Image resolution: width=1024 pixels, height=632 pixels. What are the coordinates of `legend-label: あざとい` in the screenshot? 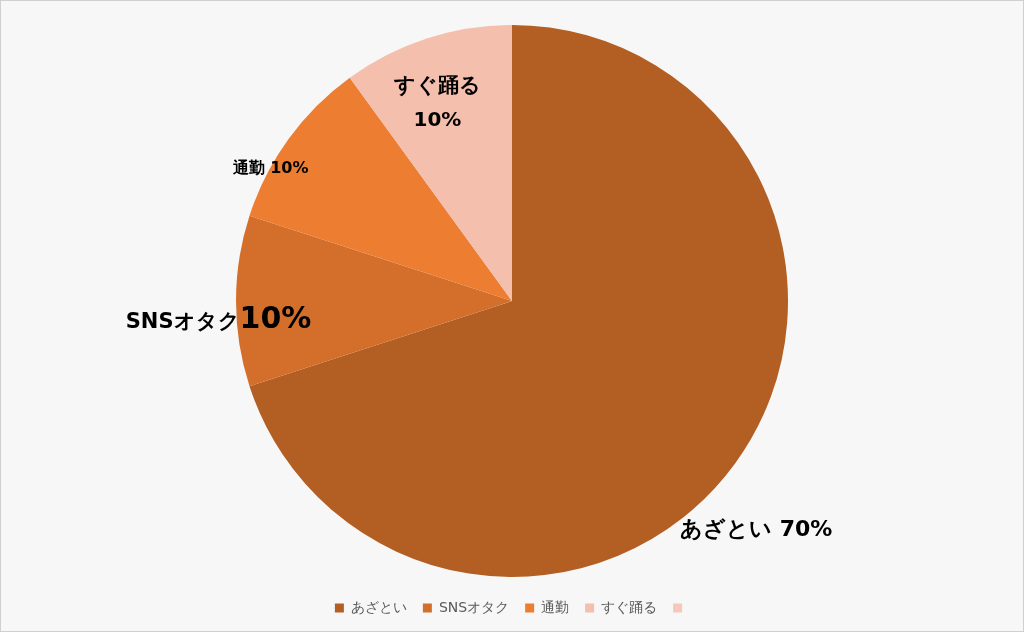 It's located at (378, 606).